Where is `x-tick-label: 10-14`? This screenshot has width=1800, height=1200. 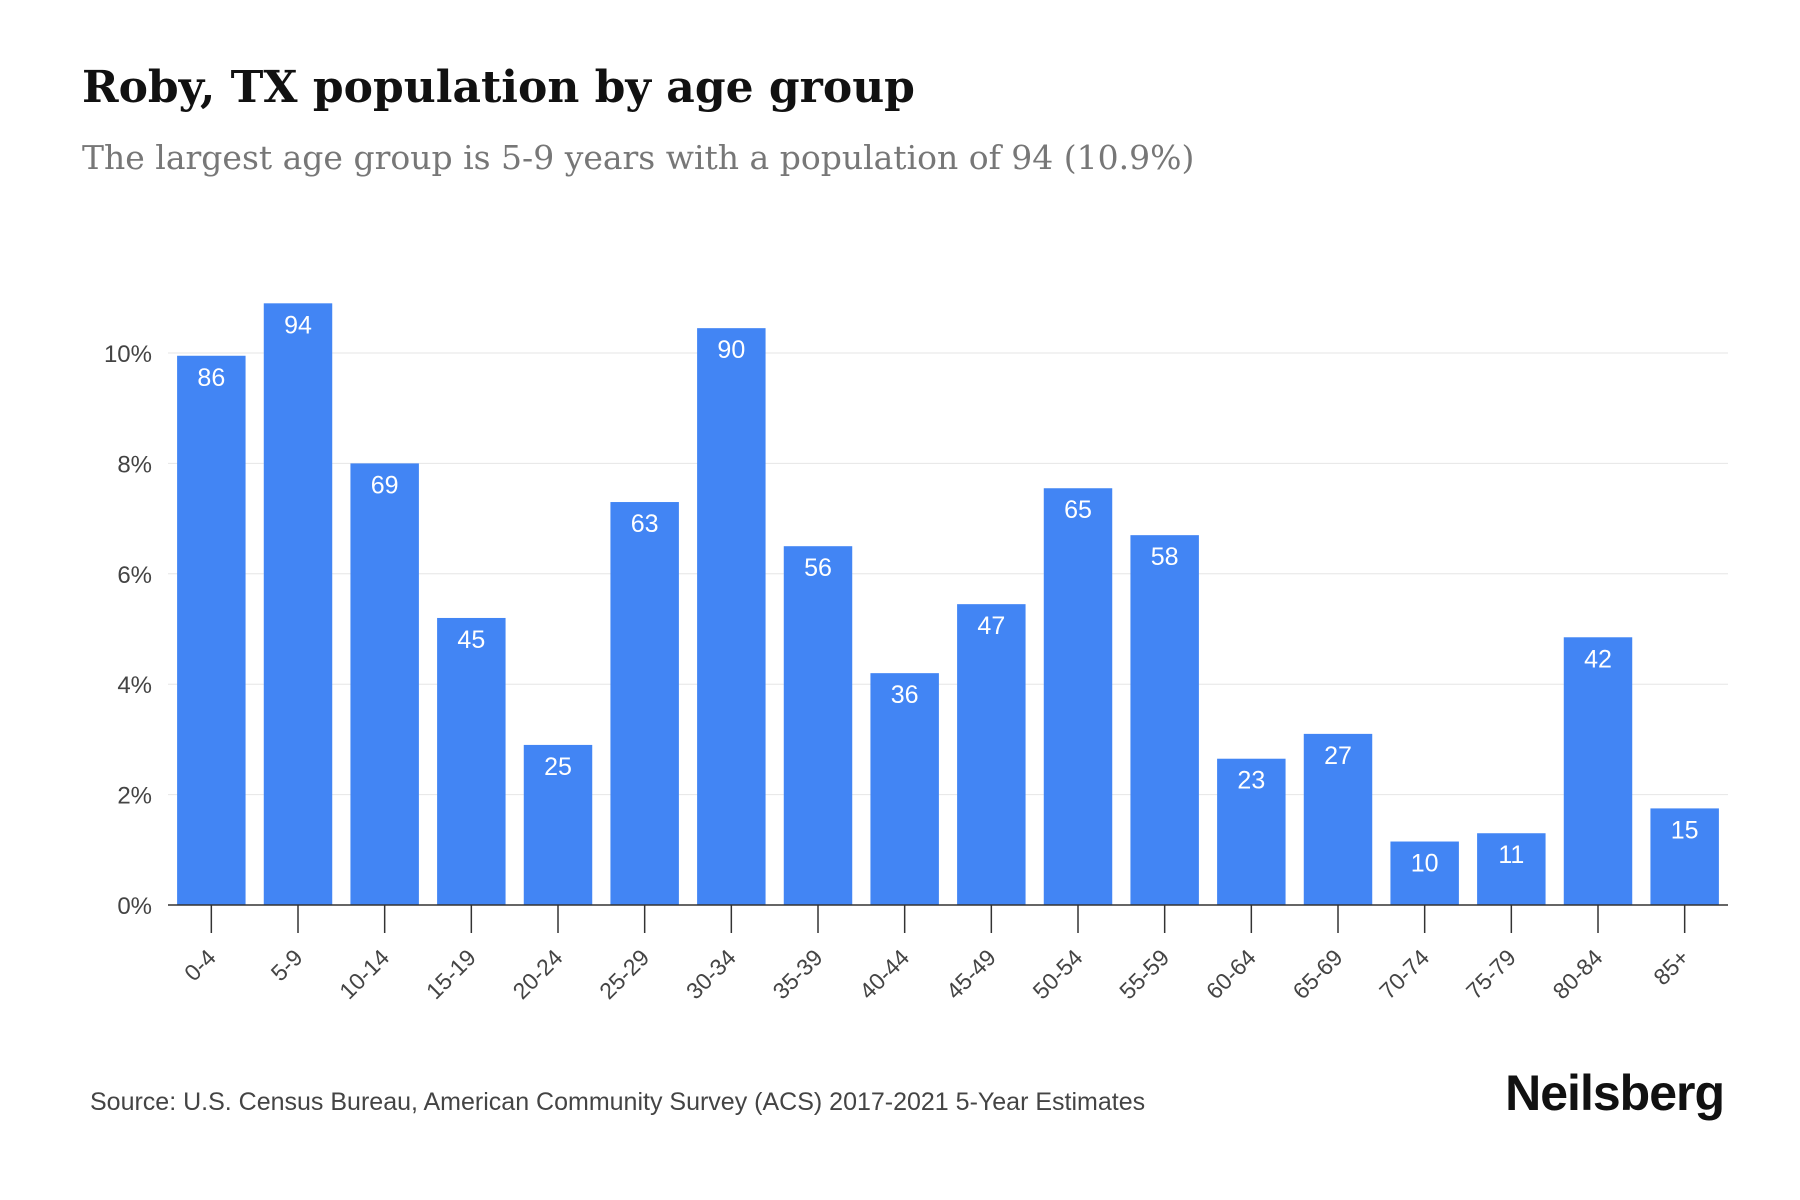
x-tick-label: 10-14 is located at coordinates (364, 974).